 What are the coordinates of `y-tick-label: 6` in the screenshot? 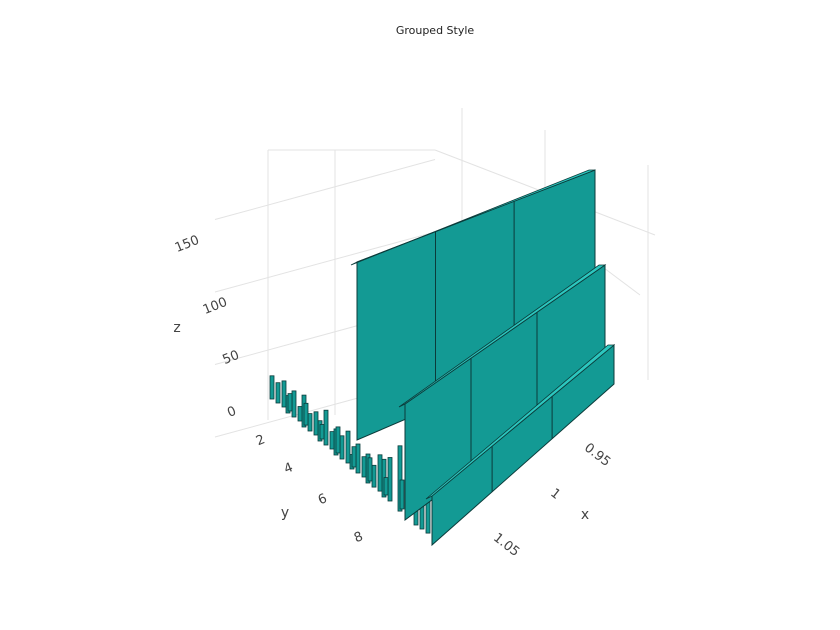 It's located at (322, 499).